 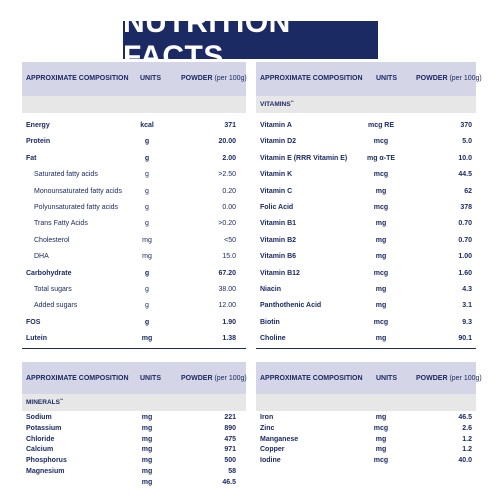 What do you see at coordinates (366, 192) in the screenshot?
I see `table-row: Vitamin C mg 62` at bounding box center [366, 192].